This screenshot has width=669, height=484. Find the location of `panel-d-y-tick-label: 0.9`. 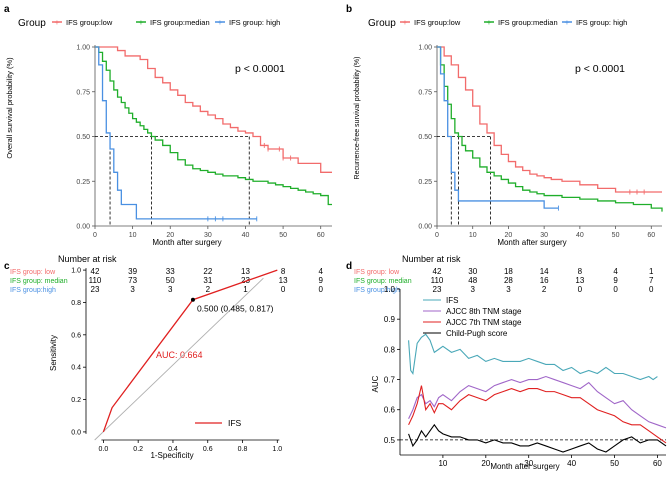

panel-d-y-tick-label: 0.9 is located at coordinates (390, 319).